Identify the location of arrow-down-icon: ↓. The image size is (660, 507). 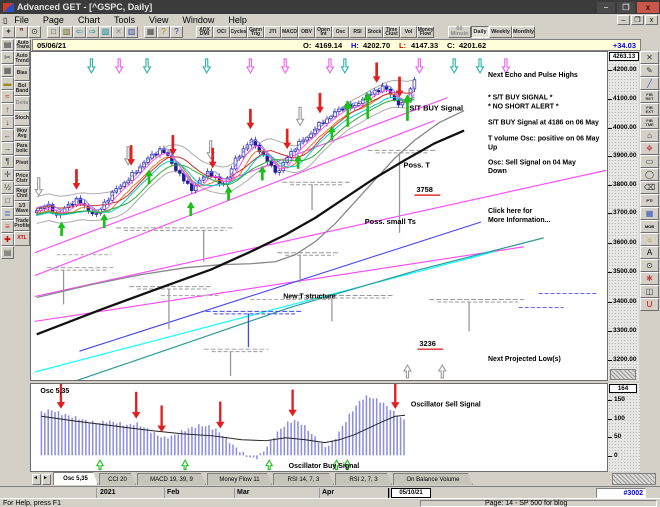
(7, 122).